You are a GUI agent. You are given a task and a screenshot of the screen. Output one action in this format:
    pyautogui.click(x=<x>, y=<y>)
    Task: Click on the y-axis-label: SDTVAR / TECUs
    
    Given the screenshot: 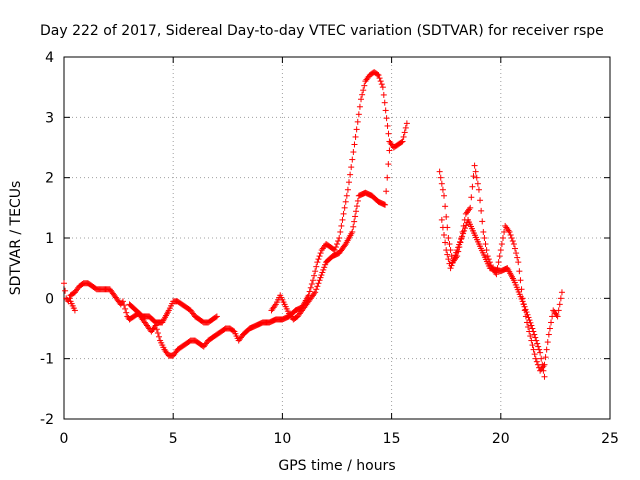 What is the action you would take?
    pyautogui.click(x=16, y=238)
    